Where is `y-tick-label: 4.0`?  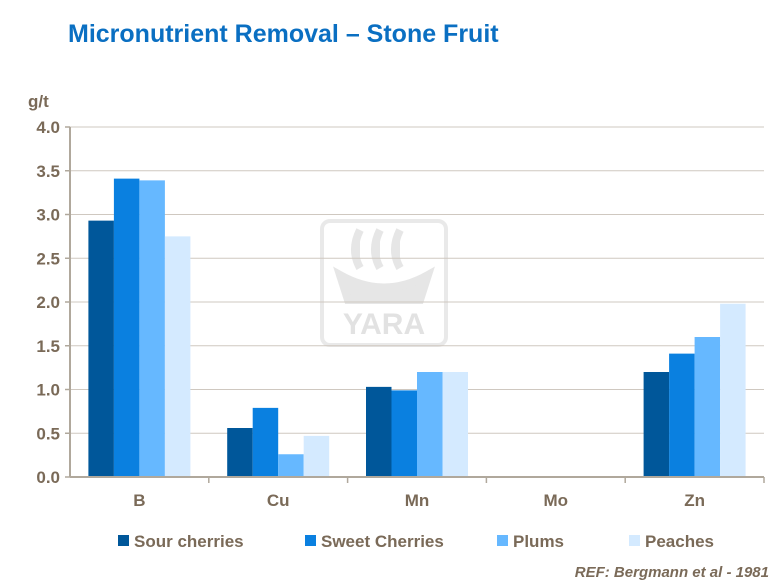 y-tick-label: 4.0 is located at coordinates (48, 127).